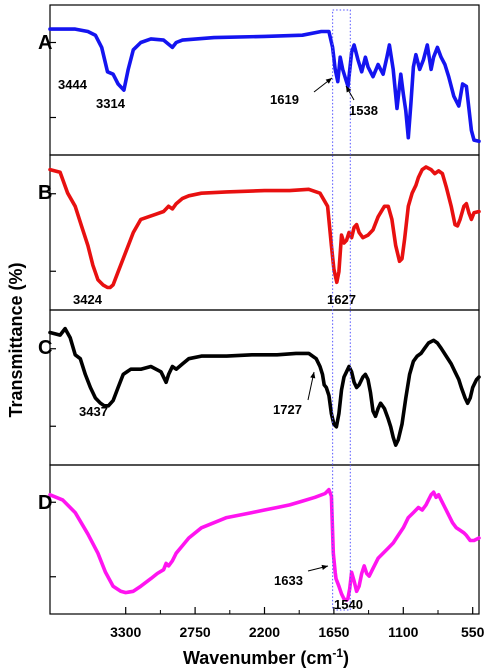 Image resolution: width=484 pixels, height=670 pixels. I want to click on peak-label-C-3437: 3437, so click(93, 411).